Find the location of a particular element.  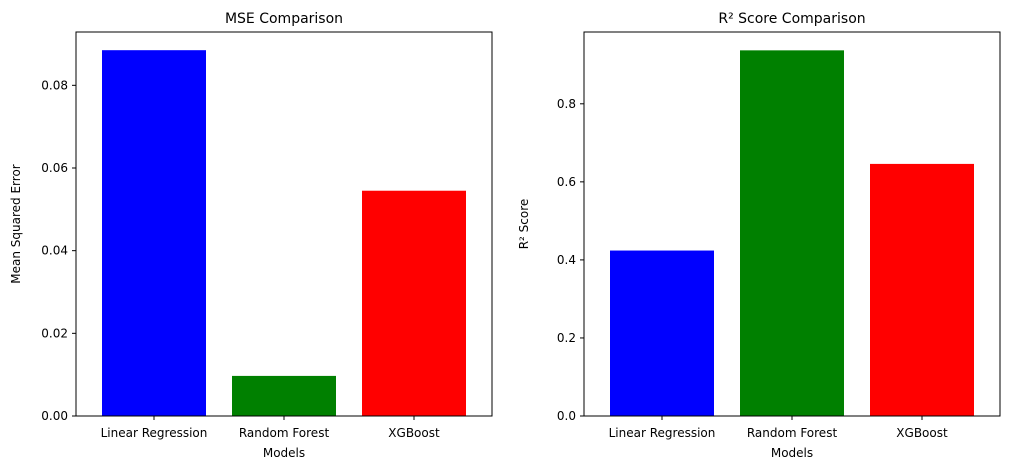

y-tick-label: 0.6 is located at coordinates (566, 182).